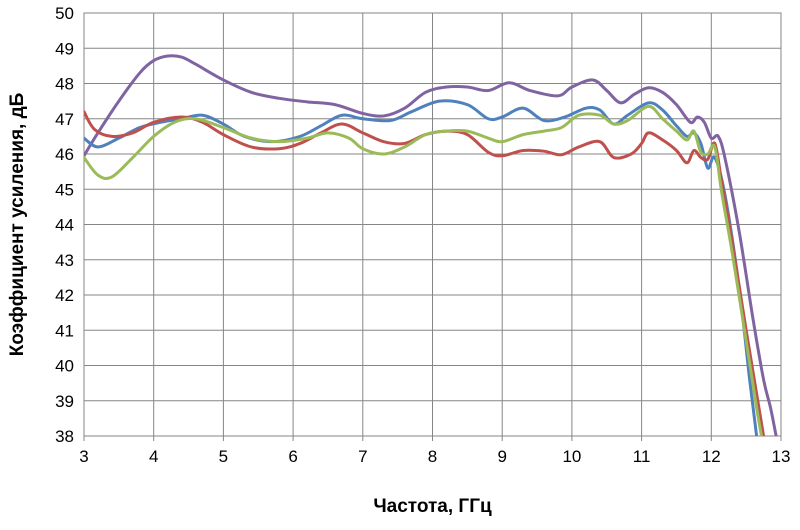 This screenshot has width=800, height=530. I want to click on y-tick-label: 46, so click(64, 154).